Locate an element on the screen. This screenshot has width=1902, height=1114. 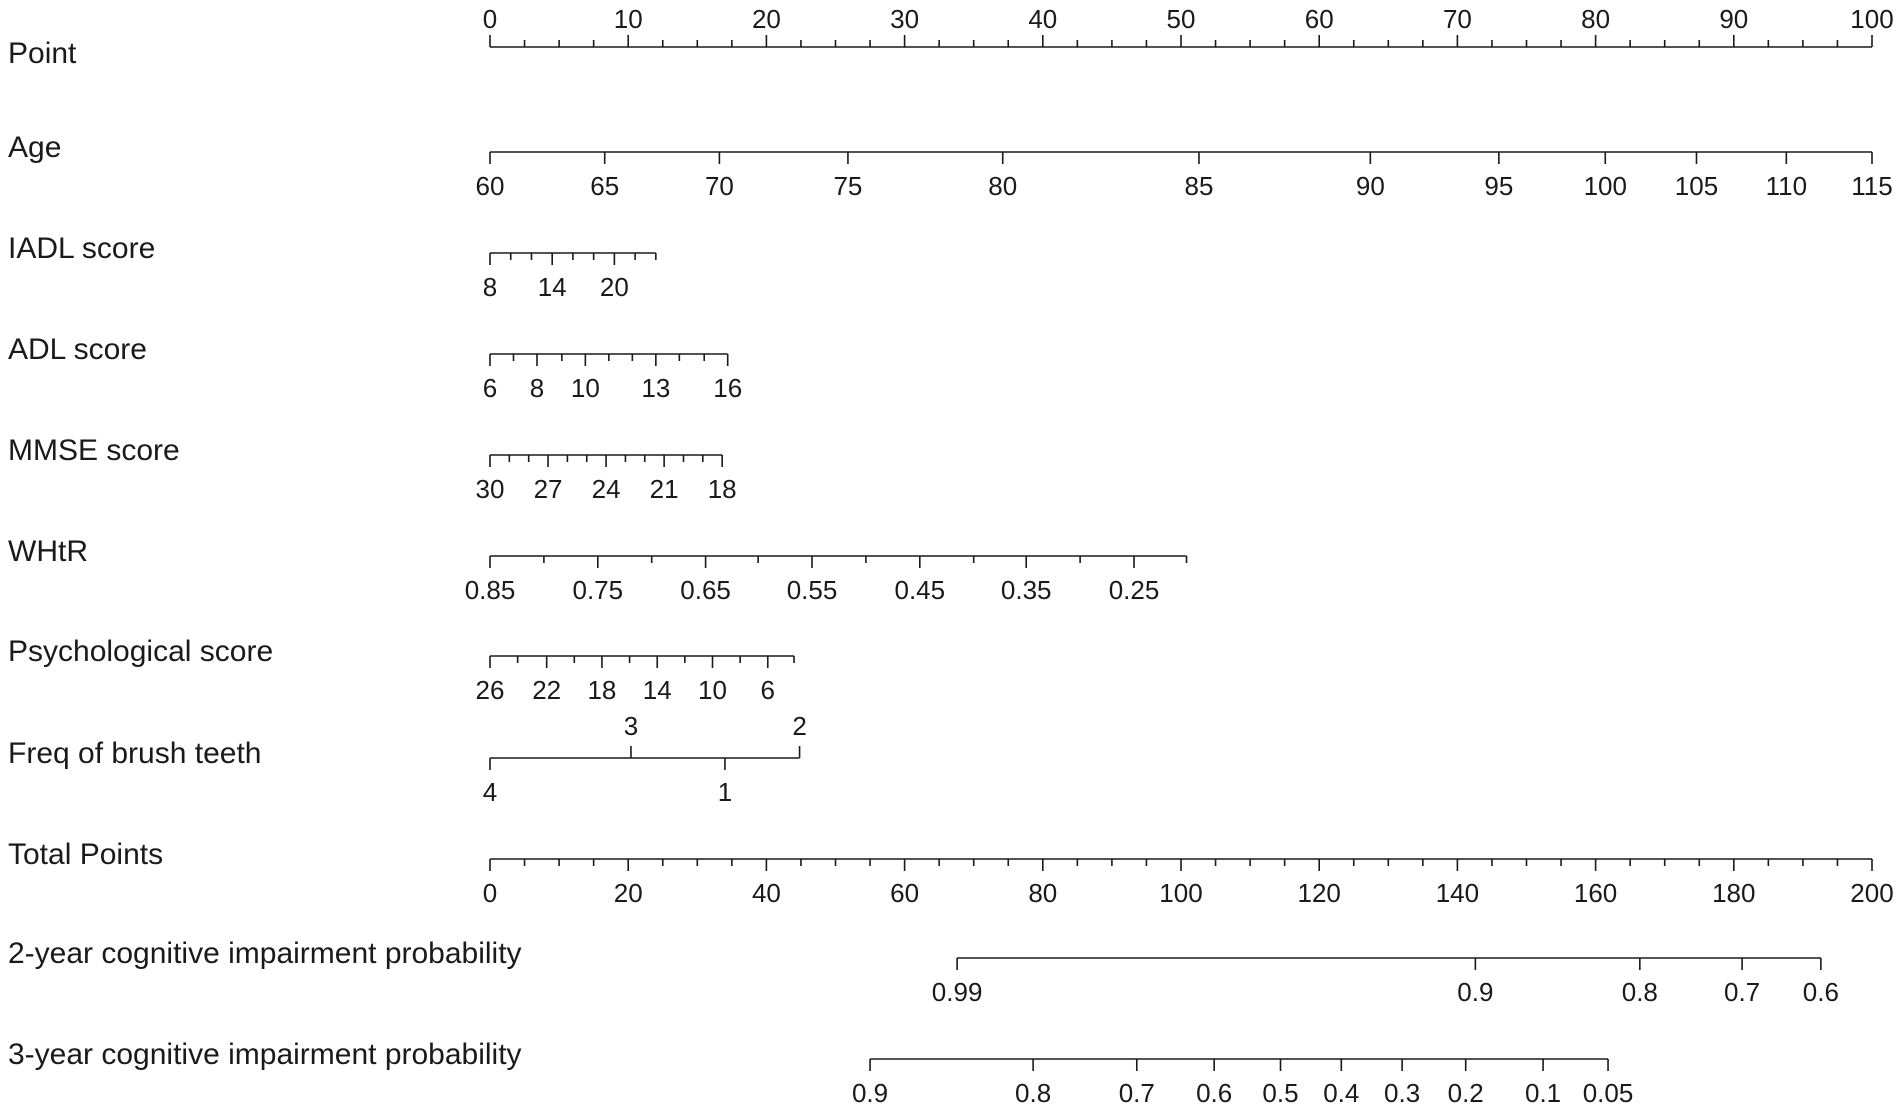
tick-label-iadl: 8 is located at coordinates (490, 287).